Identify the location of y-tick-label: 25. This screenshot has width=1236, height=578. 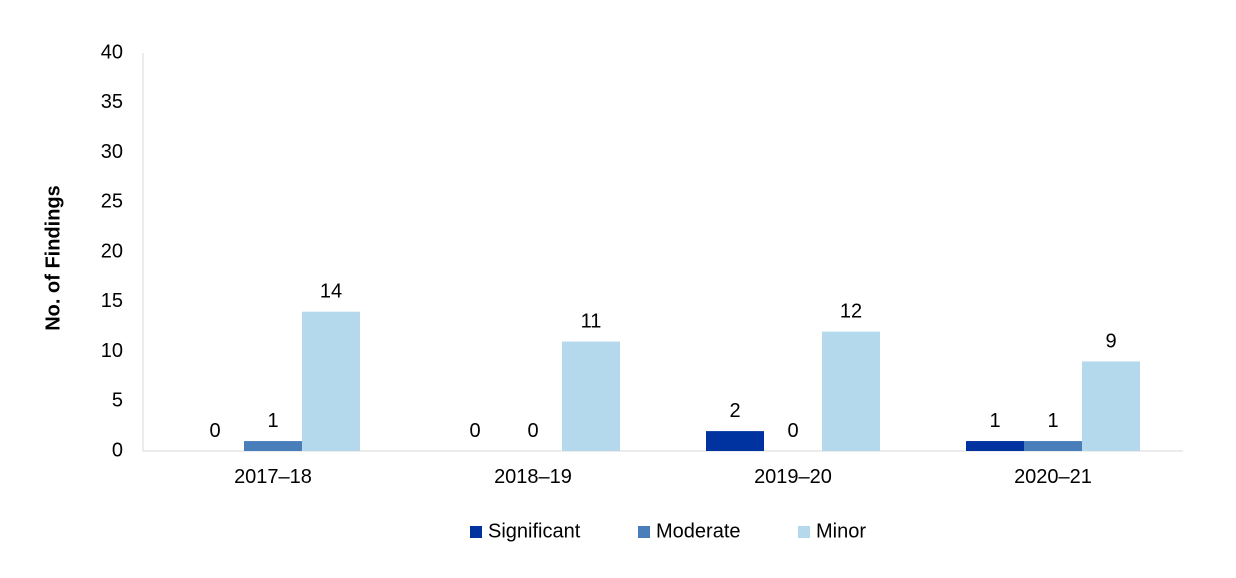
(112, 202).